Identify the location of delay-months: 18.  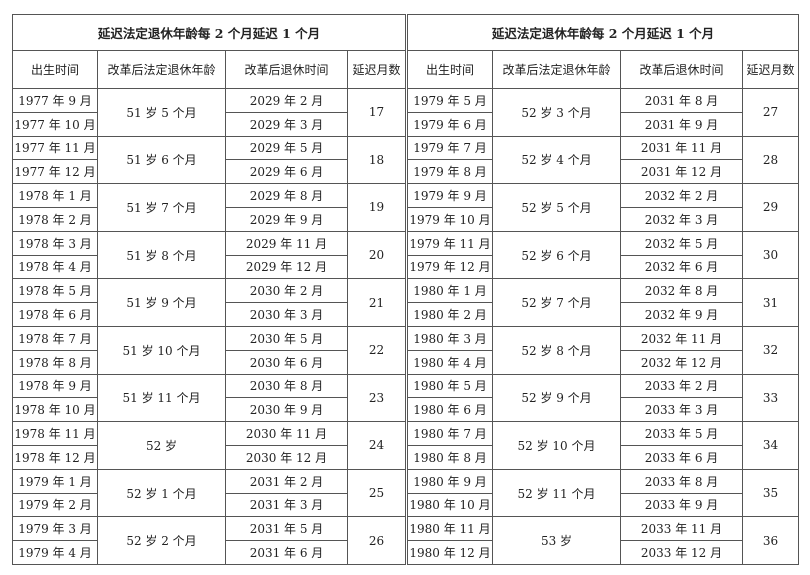
(376, 160).